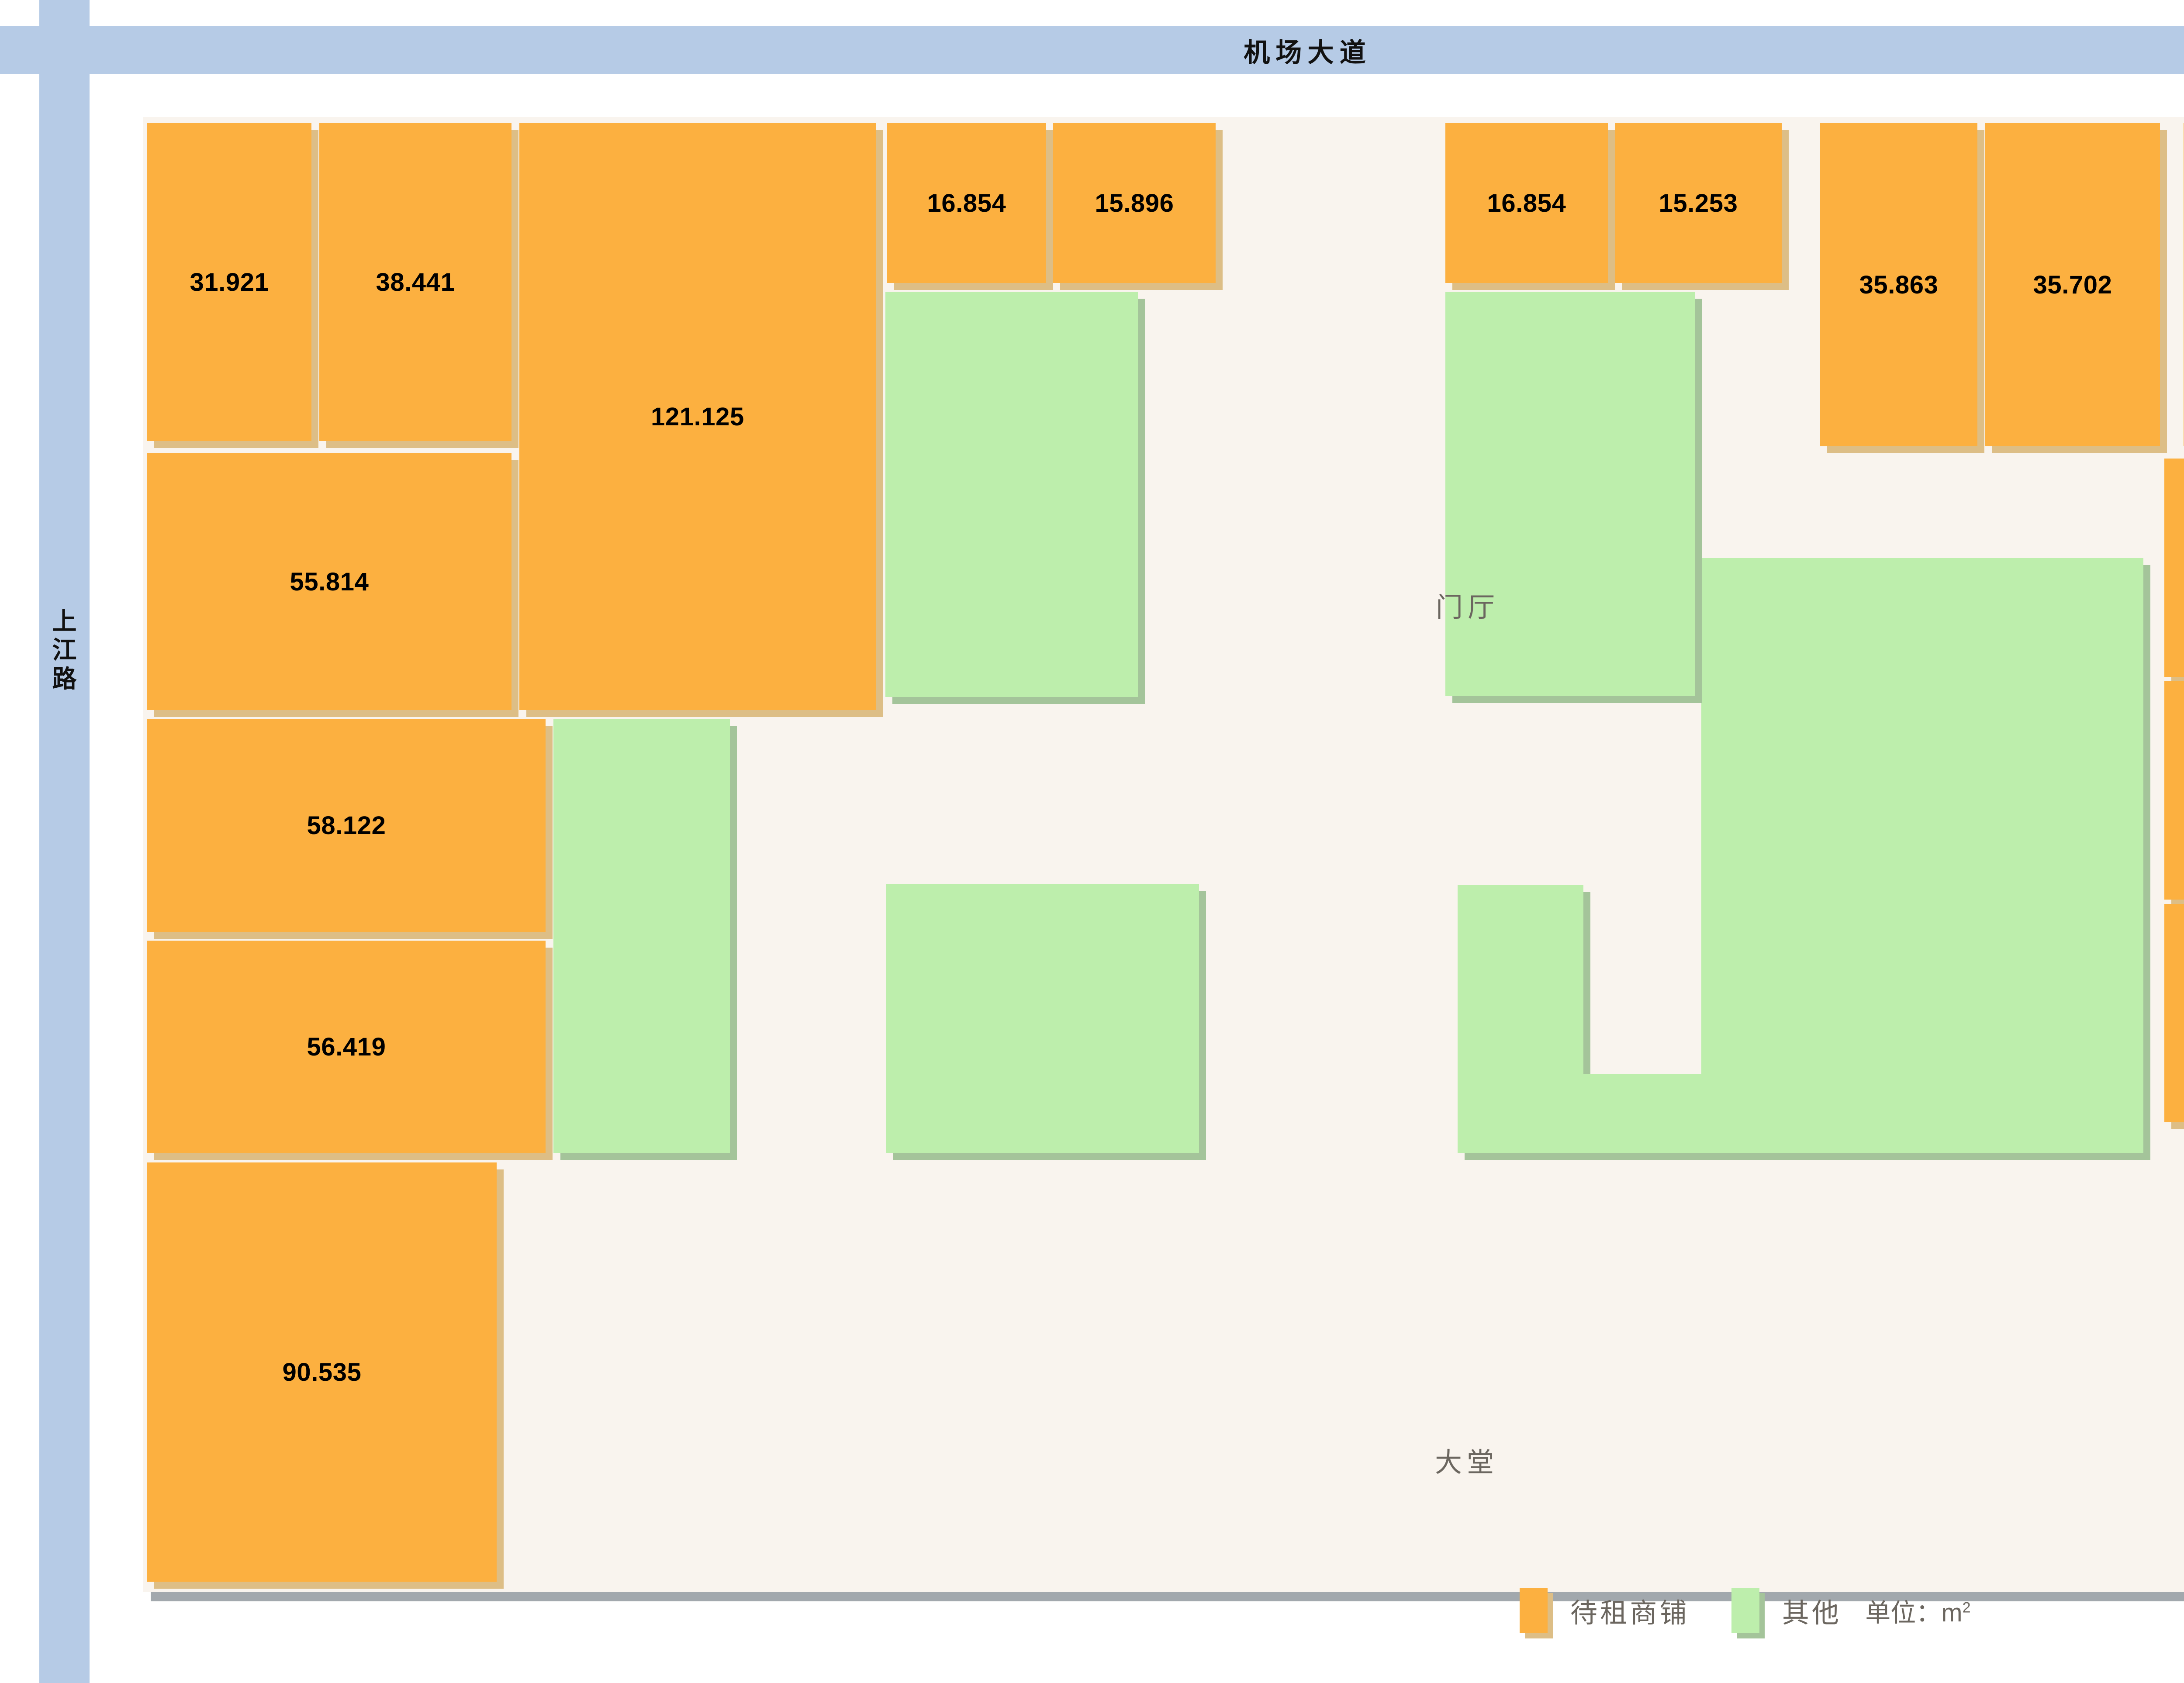  I want to click on shop-unit-57-950: 57.950, so click(2174, 568).